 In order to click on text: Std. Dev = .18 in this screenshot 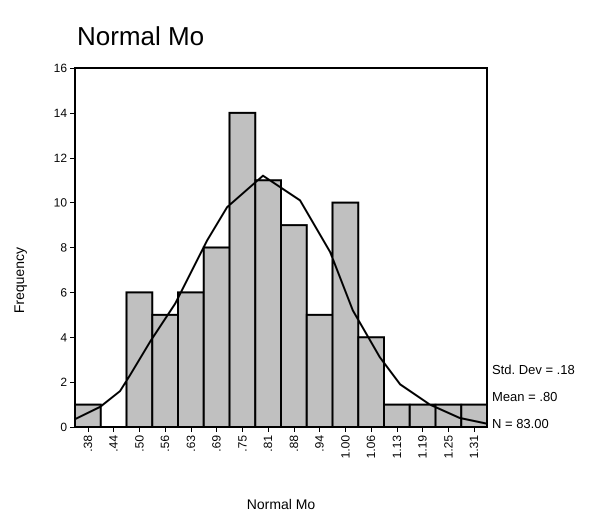, I will do `click(533, 369)`.